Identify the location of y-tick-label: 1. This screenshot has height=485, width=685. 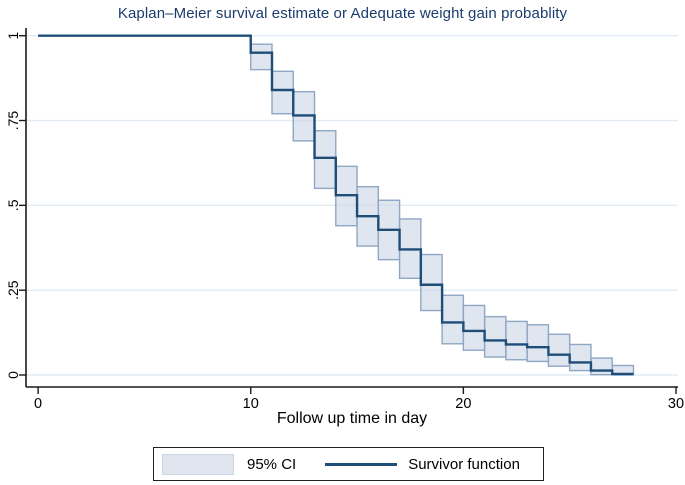
(13, 36).